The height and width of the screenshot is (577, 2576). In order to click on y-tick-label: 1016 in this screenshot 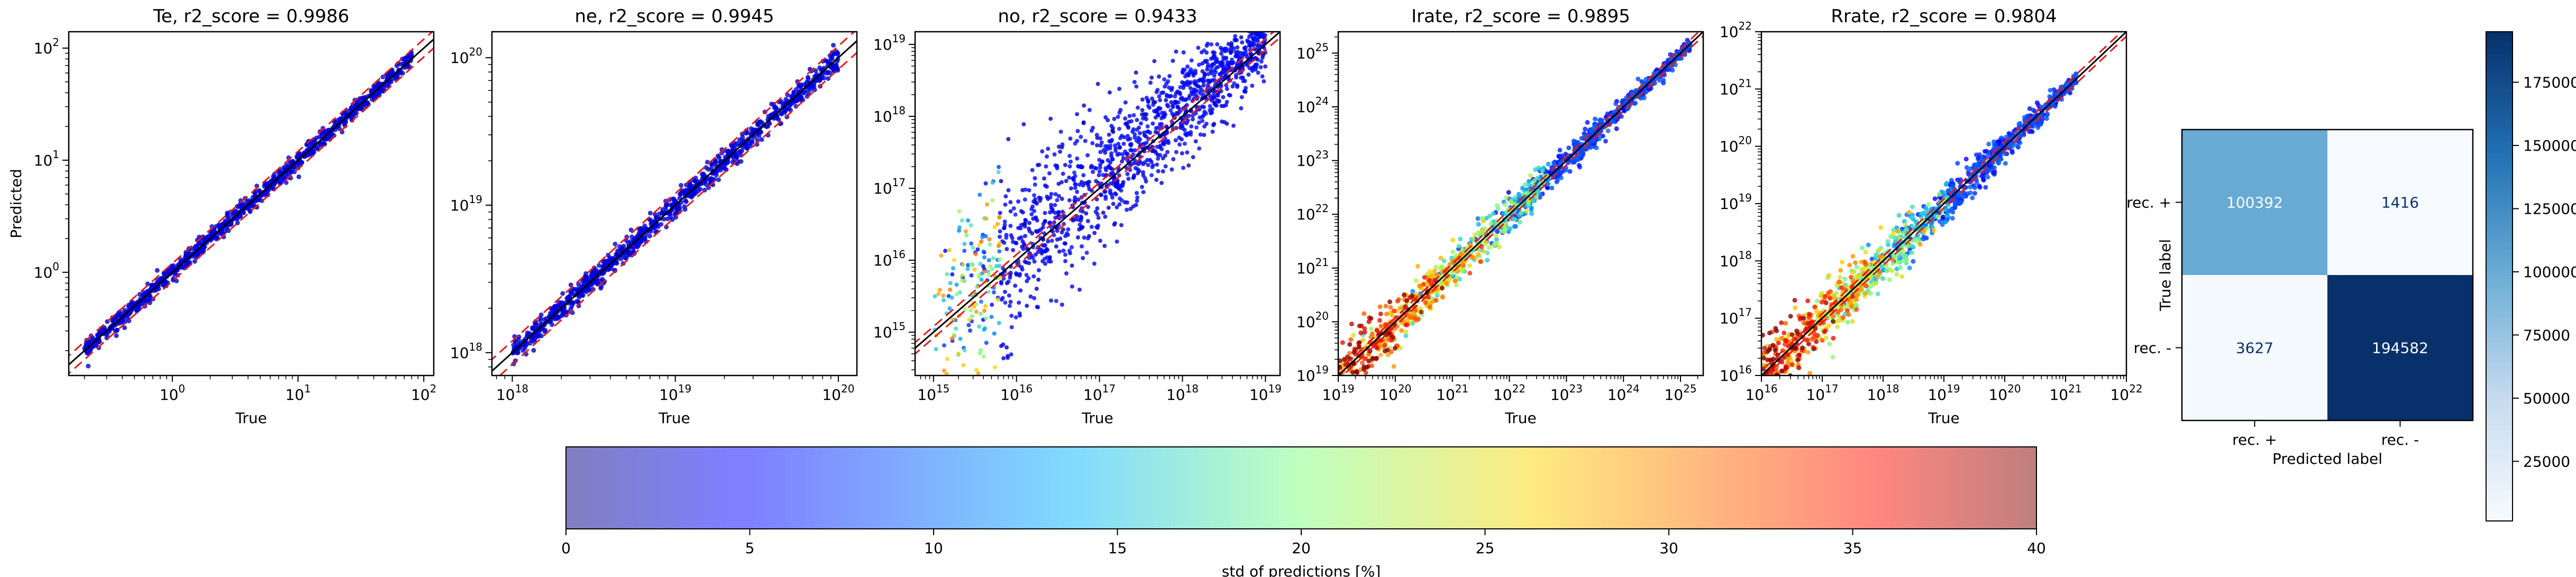, I will do `click(890, 258)`.